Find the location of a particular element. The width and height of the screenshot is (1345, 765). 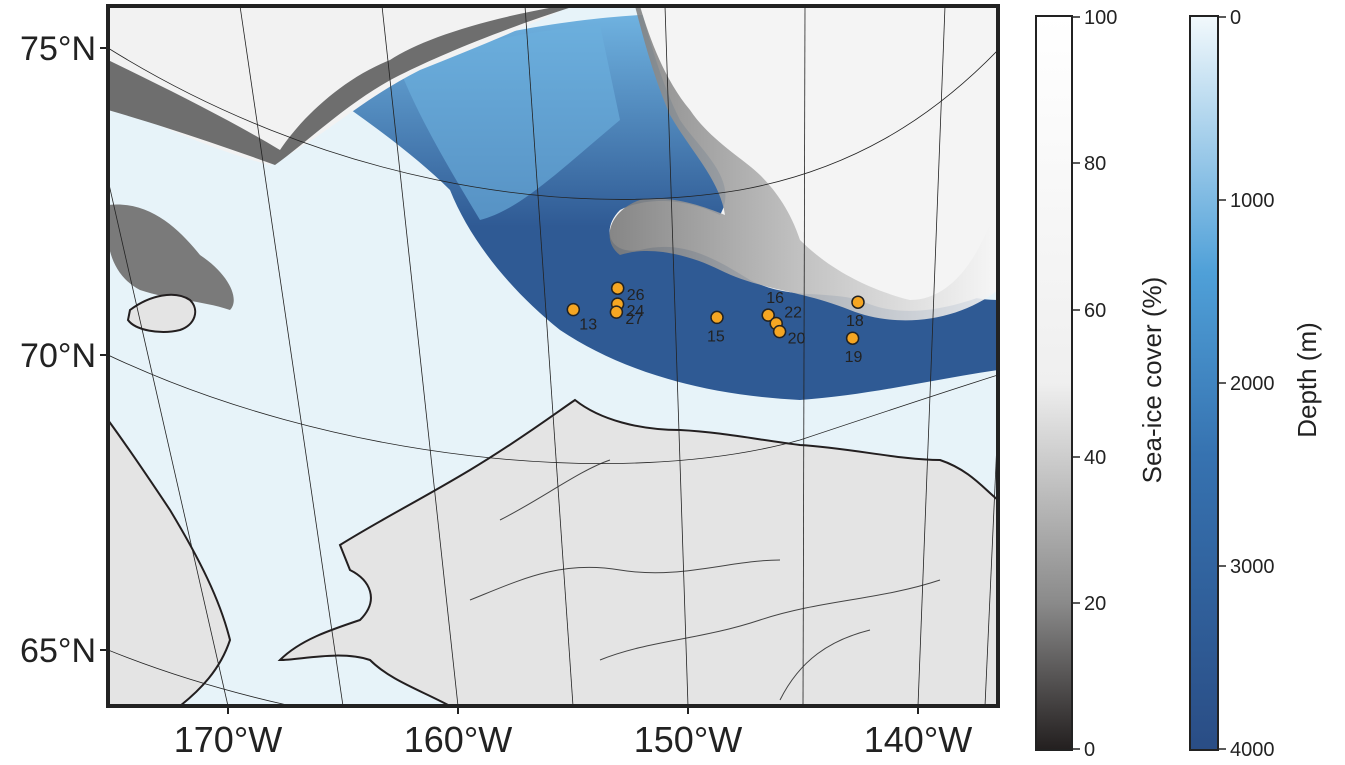

sea-ice-edge is located at coordinates (341, 85).